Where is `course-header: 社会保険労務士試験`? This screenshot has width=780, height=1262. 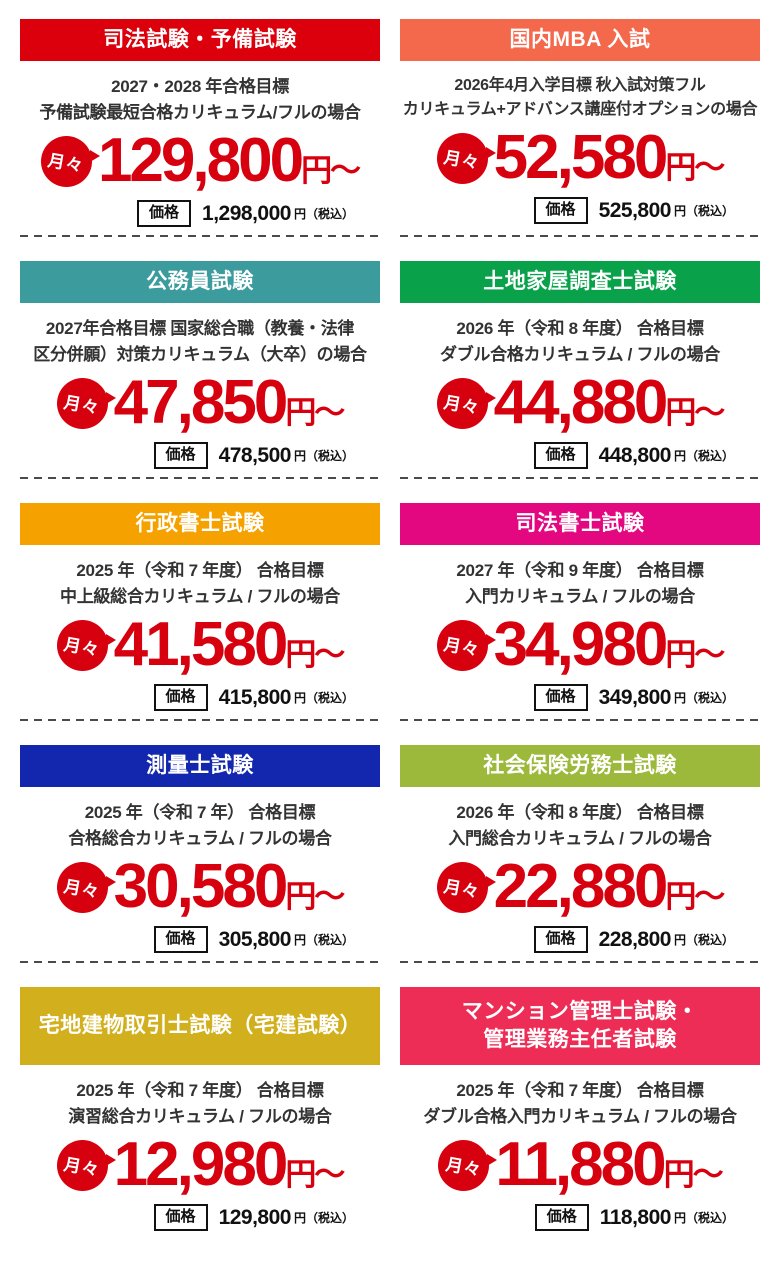 course-header: 社会保険労務士試験 is located at coordinates (580, 766).